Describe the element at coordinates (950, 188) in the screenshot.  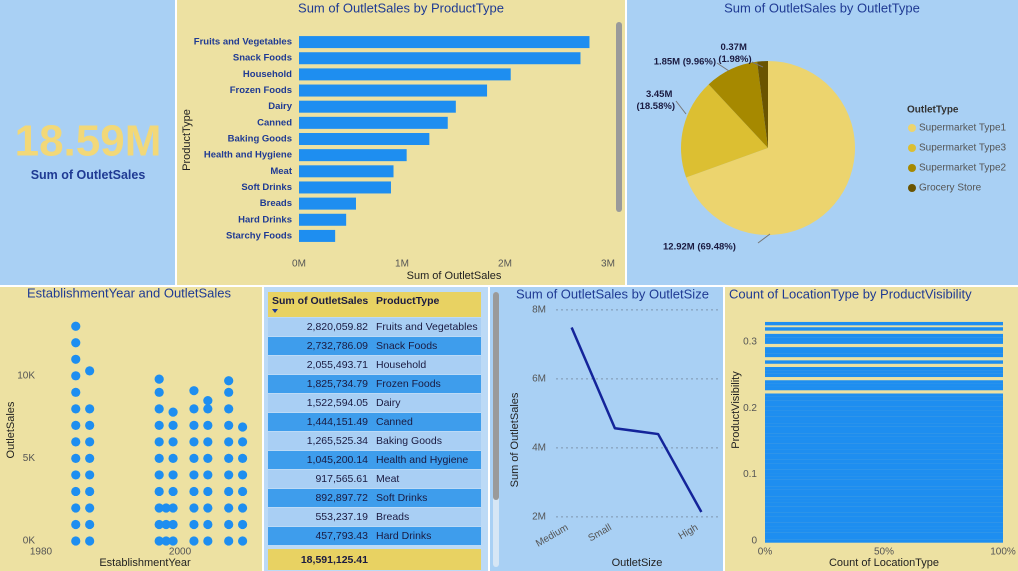
I see `legend-label: Grocery Store` at that location.